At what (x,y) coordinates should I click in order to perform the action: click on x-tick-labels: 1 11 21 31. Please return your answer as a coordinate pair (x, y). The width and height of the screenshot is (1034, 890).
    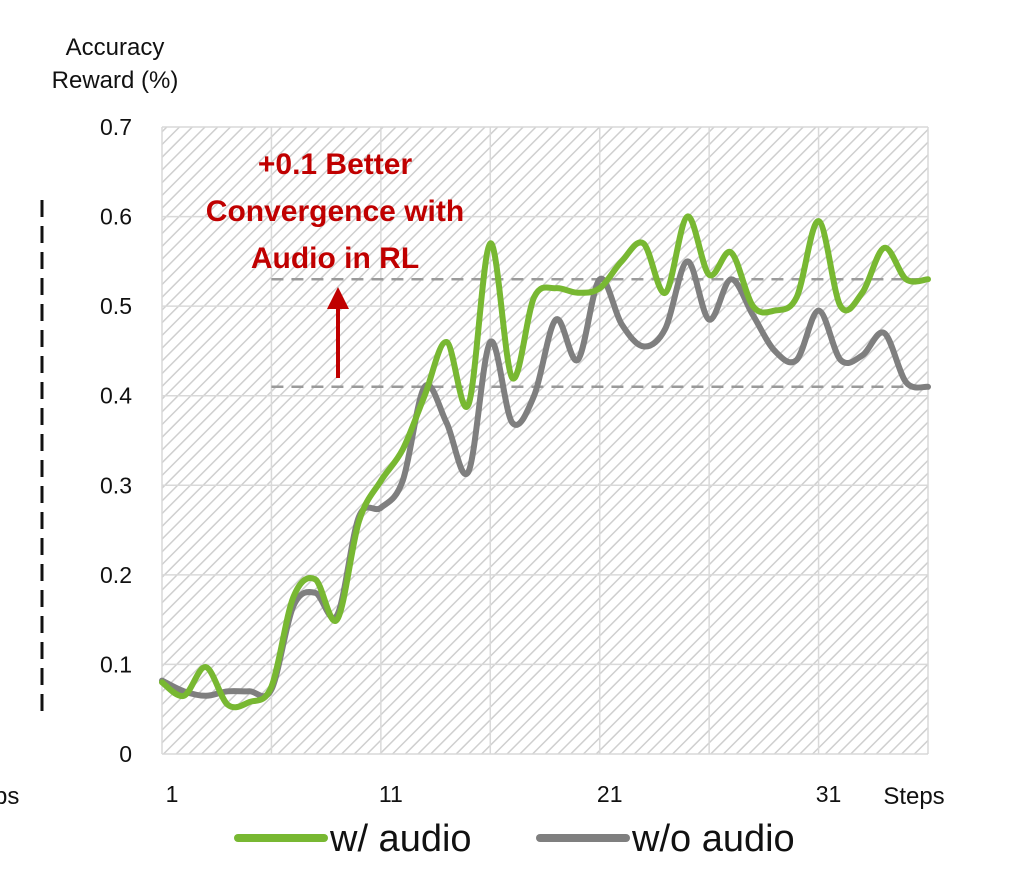
    Looking at the image, I should click on (504, 794).